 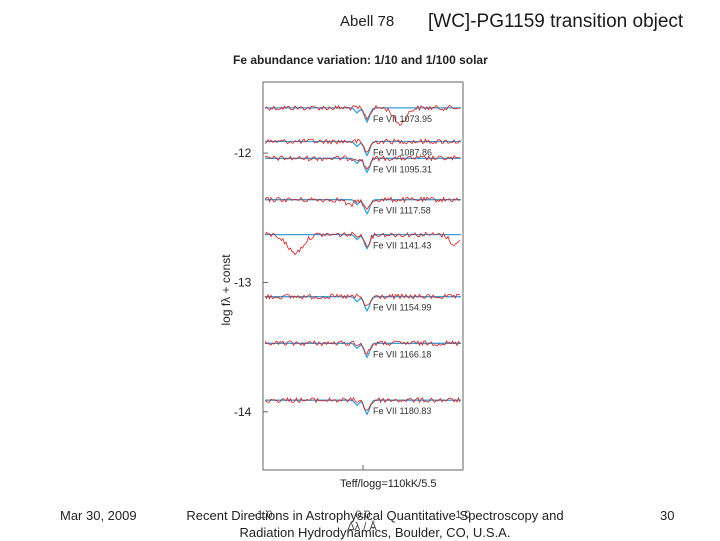 I want to click on x-tick-label-3: 1.0, so click(x=462, y=515).